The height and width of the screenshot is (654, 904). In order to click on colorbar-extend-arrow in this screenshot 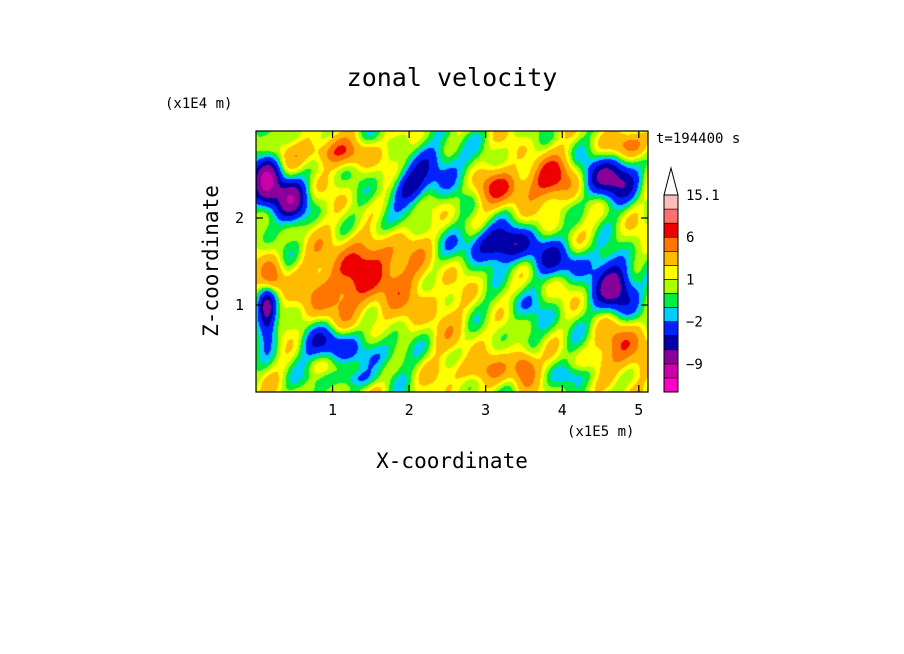, I will do `click(671, 181)`.